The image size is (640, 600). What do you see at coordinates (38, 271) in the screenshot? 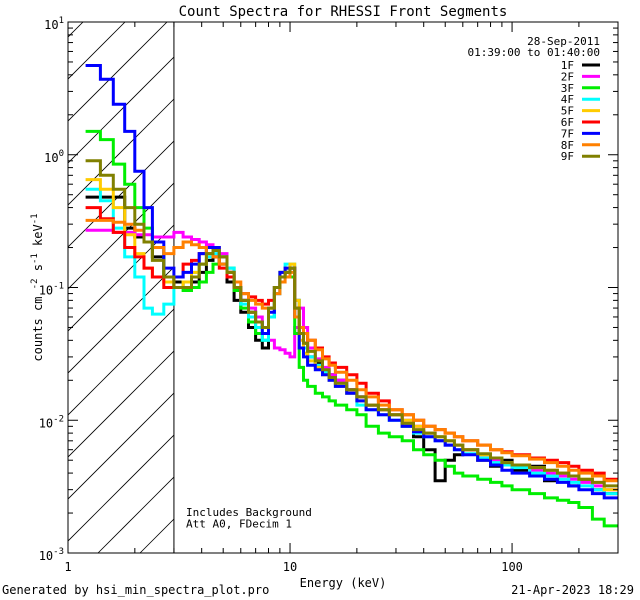
I see `y-axis-label-part: s` at bounding box center [38, 271].